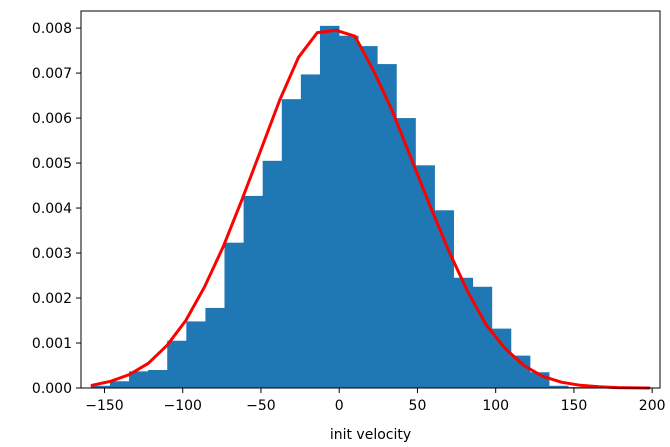 The image size is (670, 447). I want to click on x-axis-label: init velocity, so click(370, 435).